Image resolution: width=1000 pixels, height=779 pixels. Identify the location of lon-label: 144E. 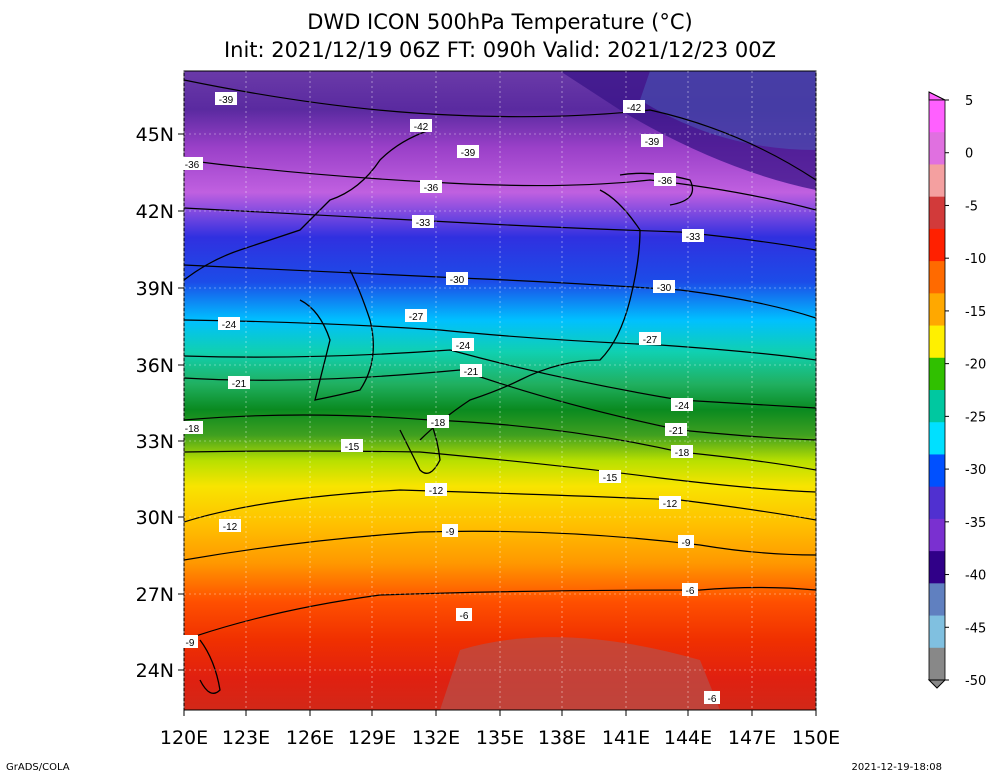
(688, 738).